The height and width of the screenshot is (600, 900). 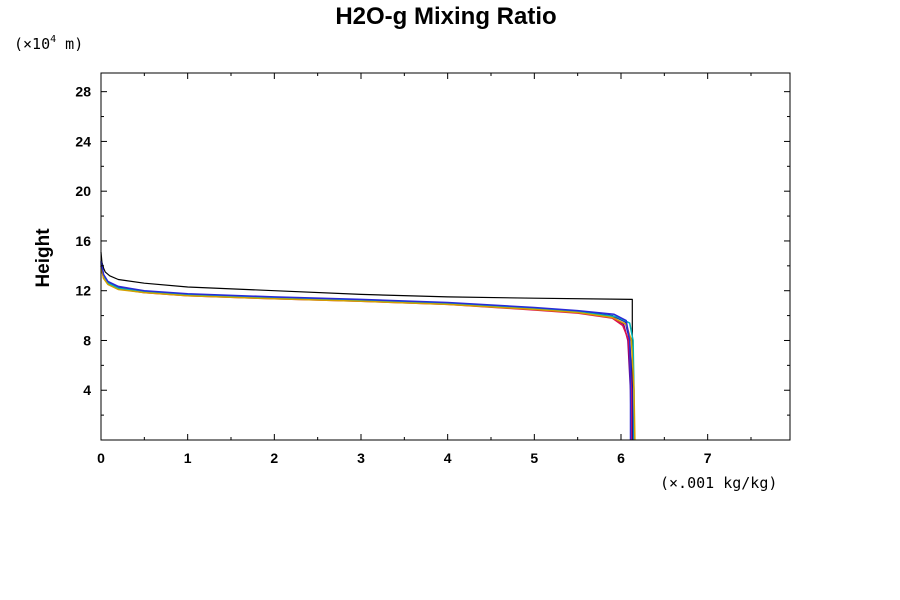 What do you see at coordinates (83, 141) in the screenshot?
I see `y-tick-label: 24` at bounding box center [83, 141].